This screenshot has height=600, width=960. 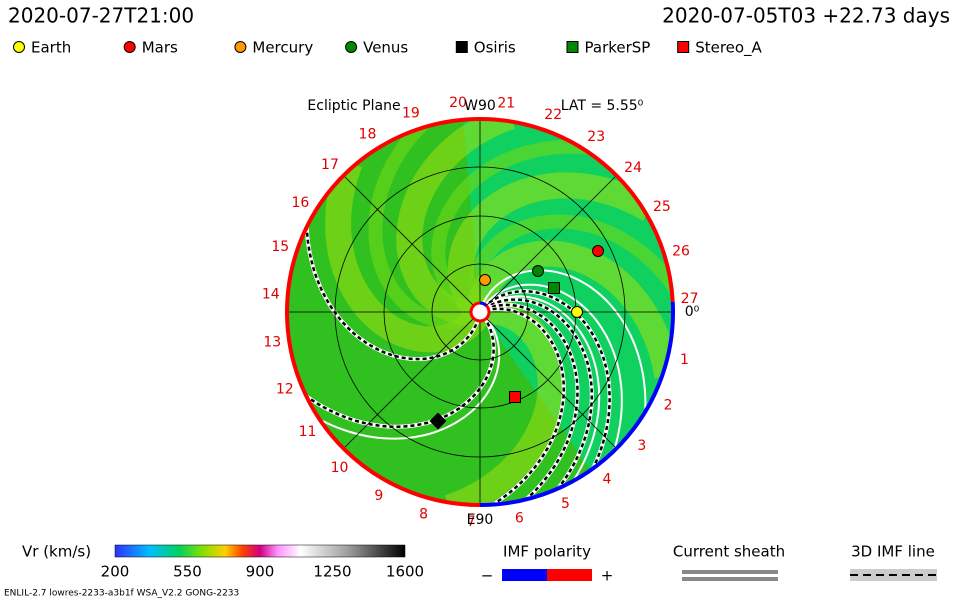 I want to click on colorbar-ticks: 200 550 900 1250 1600, so click(x=262, y=572).